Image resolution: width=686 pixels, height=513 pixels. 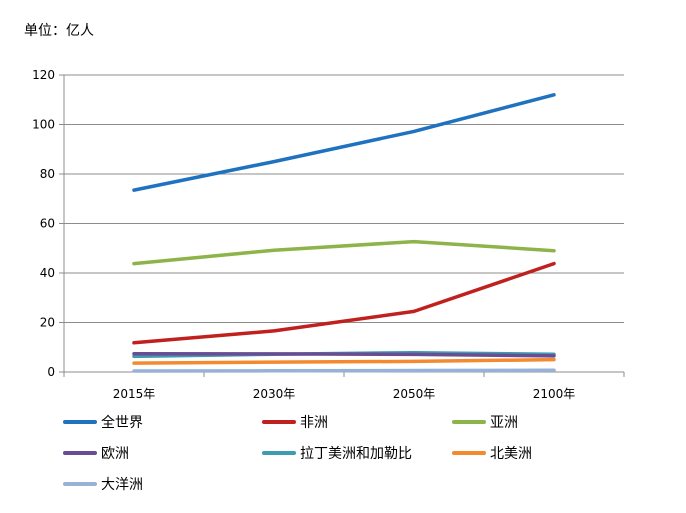 What do you see at coordinates (43, 125) in the screenshot?
I see `y-tick-label: 100` at bounding box center [43, 125].